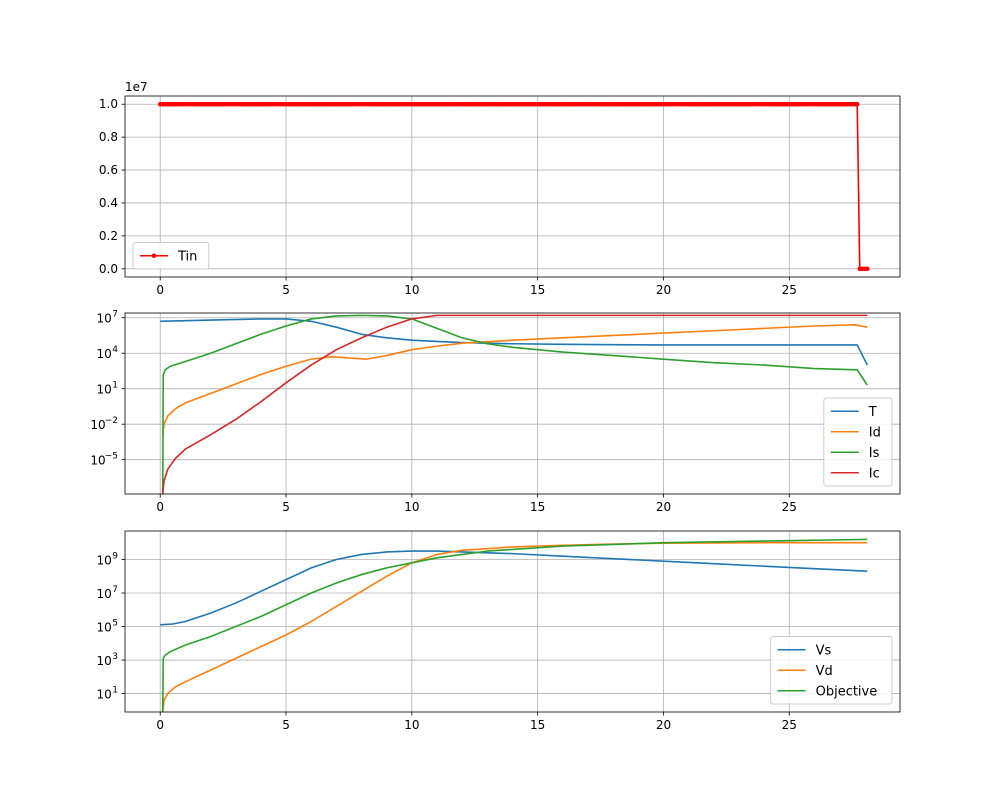  I want to click on y-tick-label: 0.0, so click(108, 269).